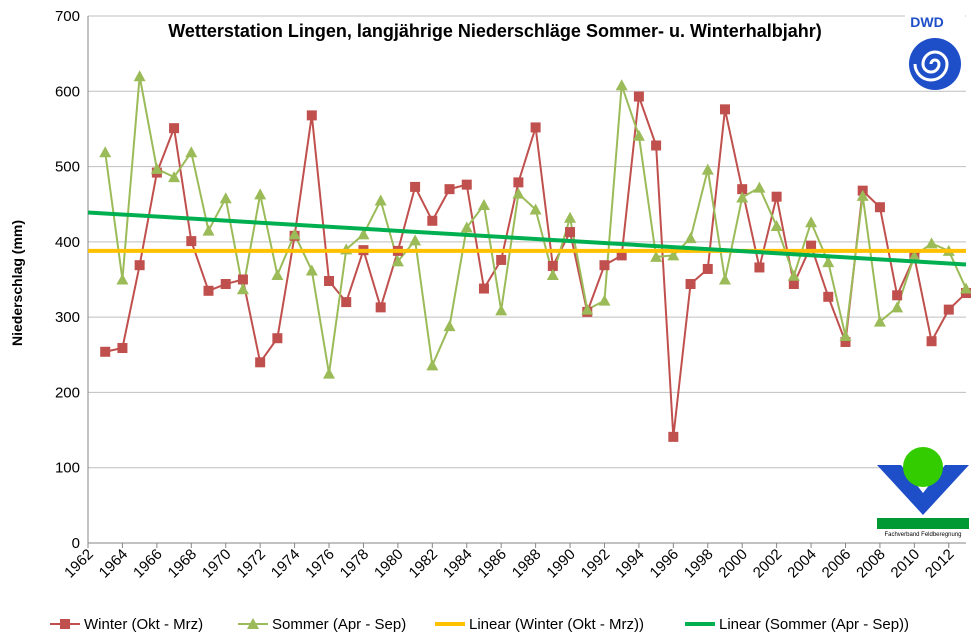 The height and width of the screenshot is (643, 971). I want to click on y-tick-label: 600, so click(67, 91).